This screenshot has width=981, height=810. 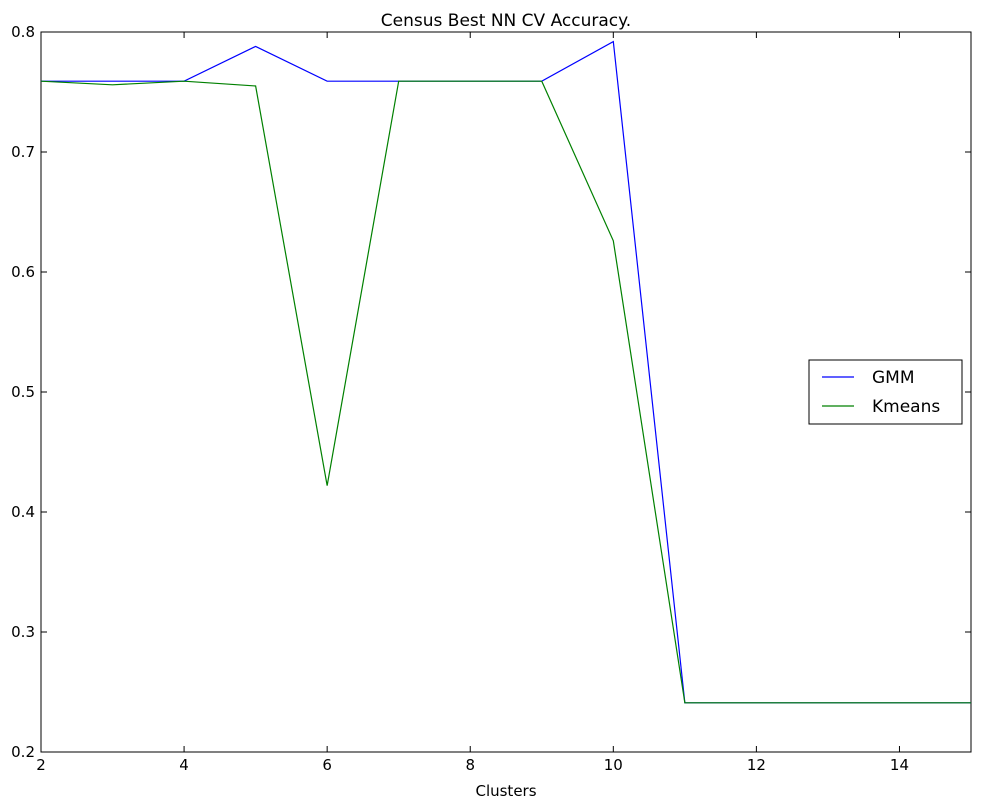 What do you see at coordinates (756, 765) in the screenshot?
I see `x-tick-label: 12` at bounding box center [756, 765].